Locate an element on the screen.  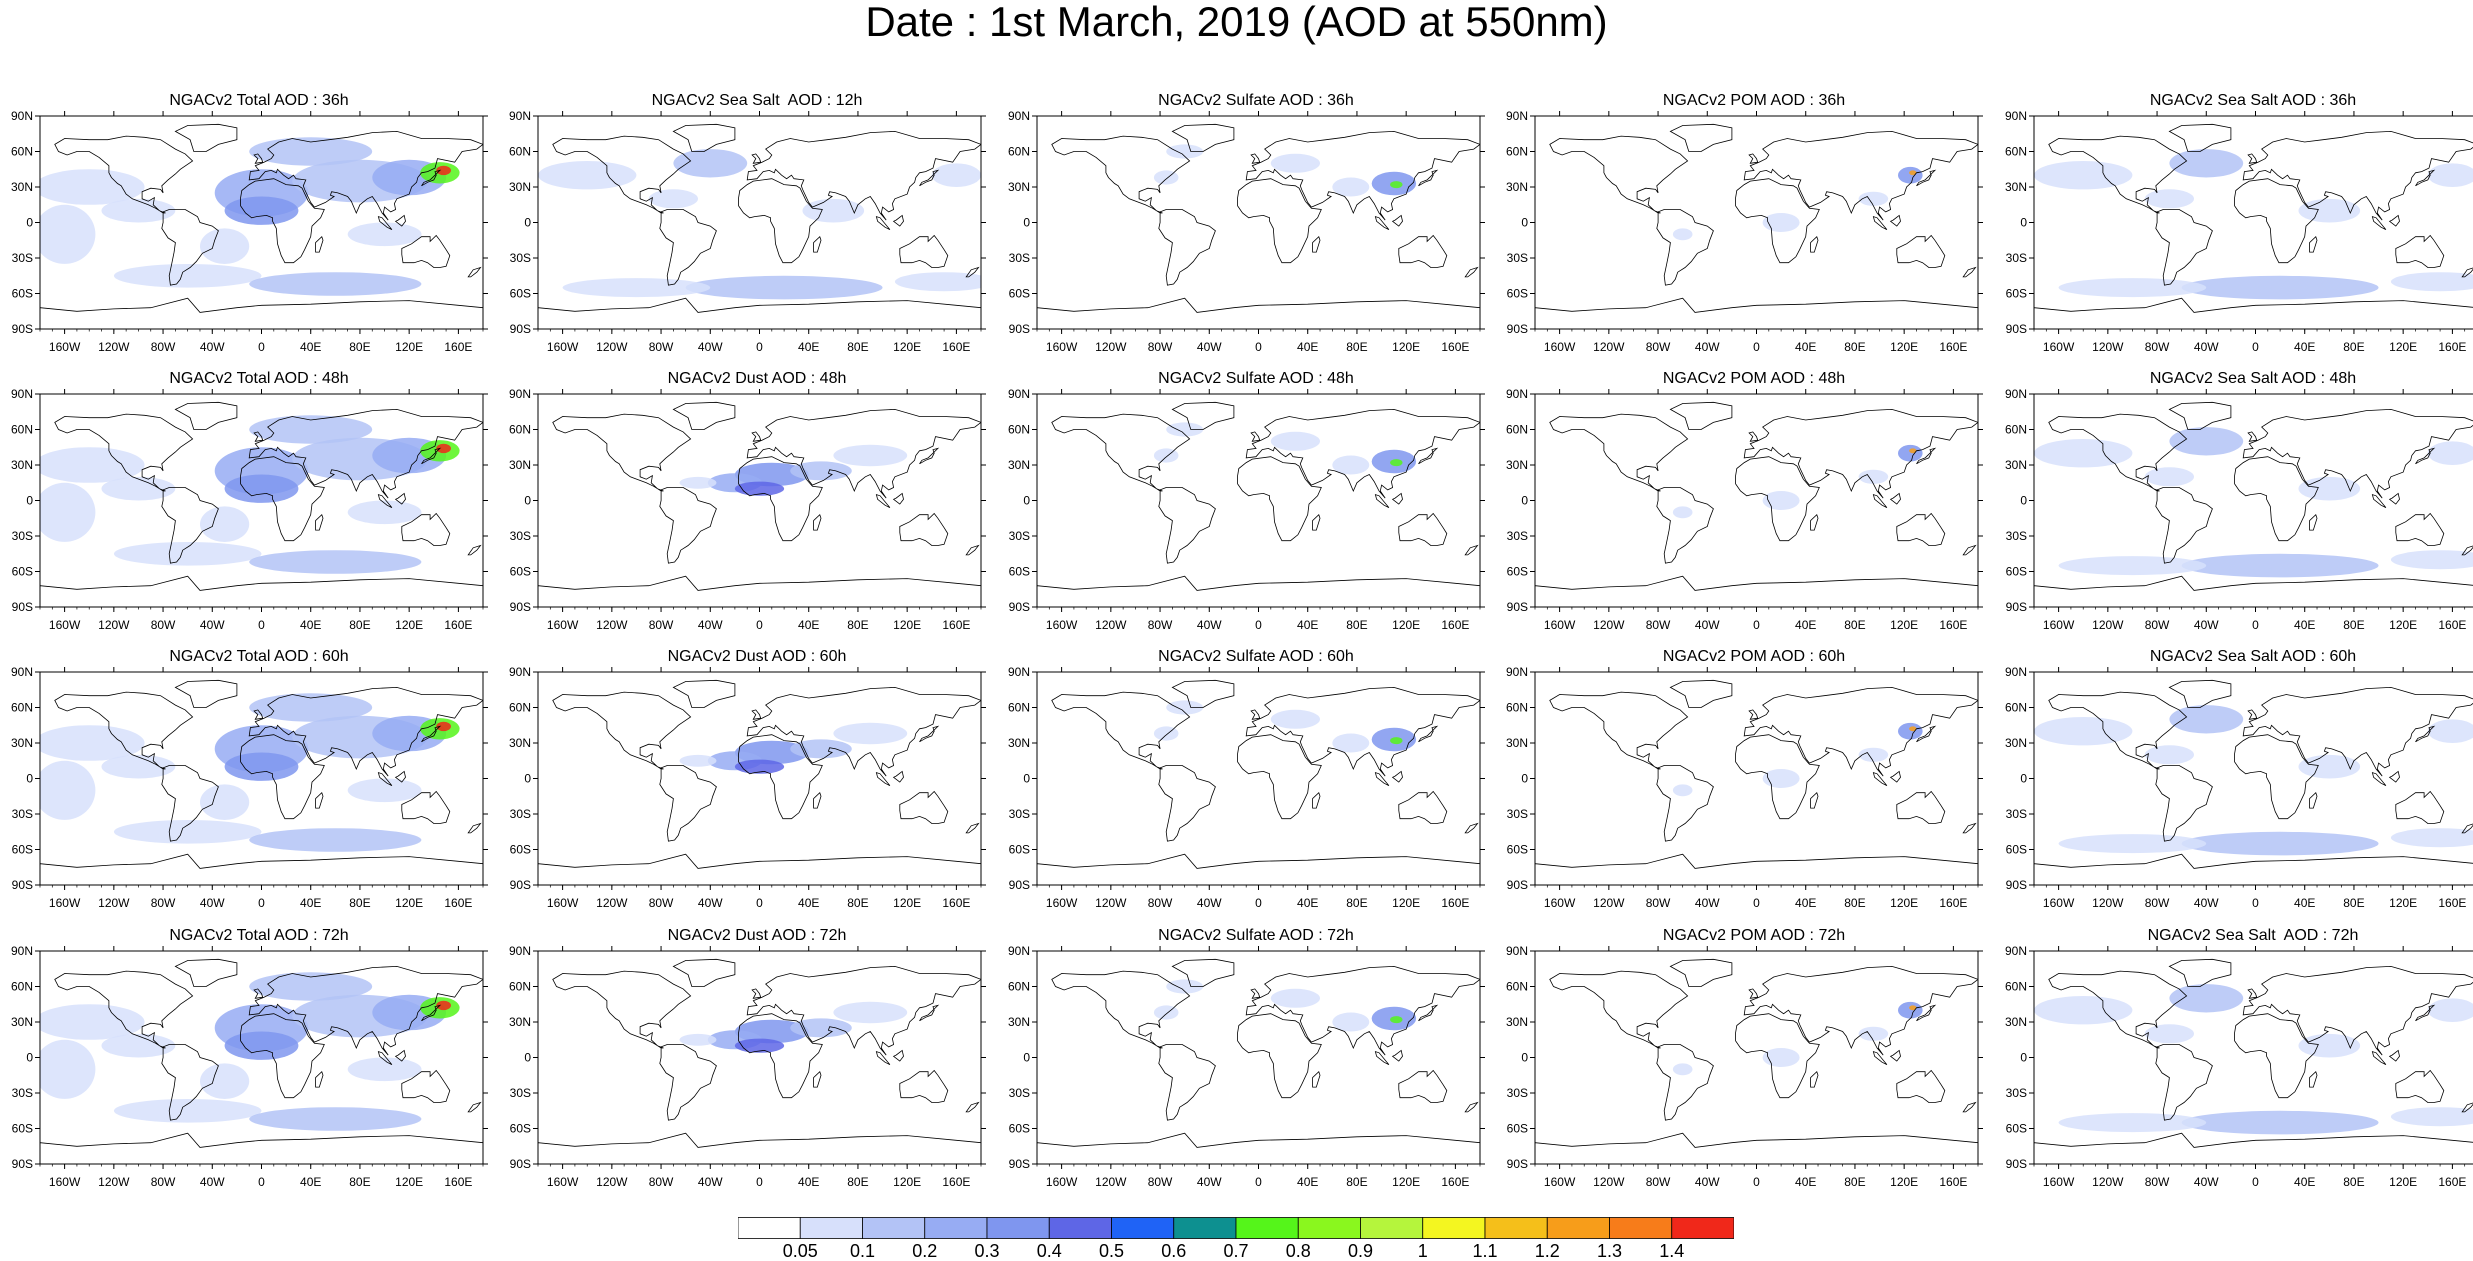
lat-label: 30N is located at coordinates (1517, 187).